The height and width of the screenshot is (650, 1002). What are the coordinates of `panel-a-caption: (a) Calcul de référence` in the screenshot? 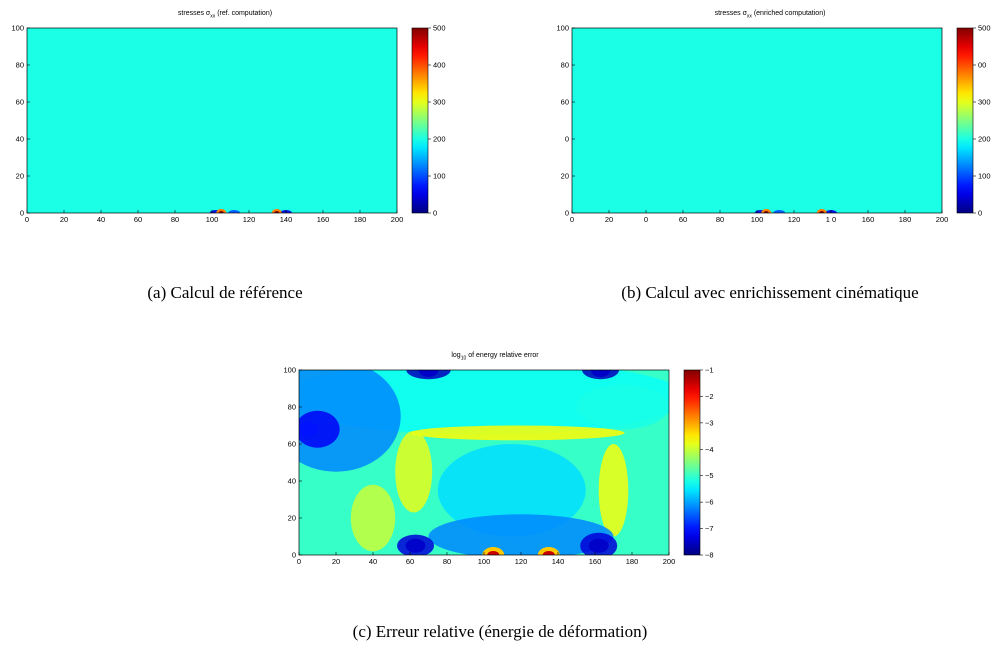 It's located at (225, 292).